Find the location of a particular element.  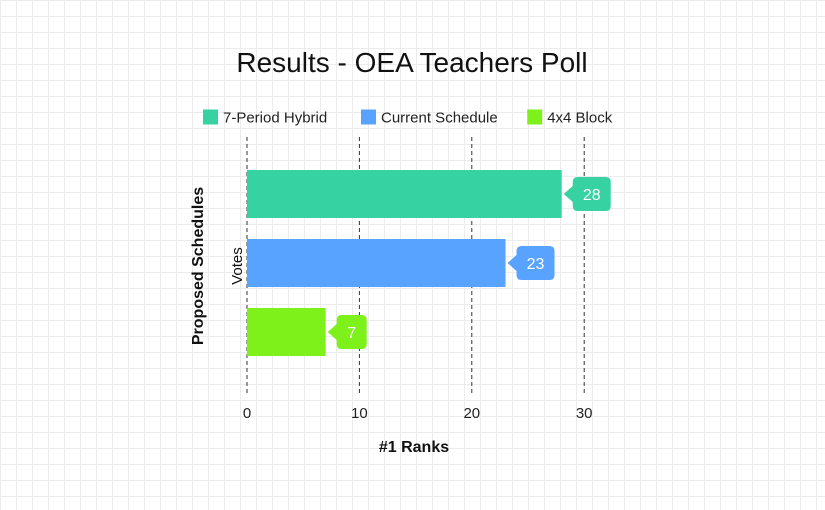

legend-label-1: Current Schedule is located at coordinates (439, 118).